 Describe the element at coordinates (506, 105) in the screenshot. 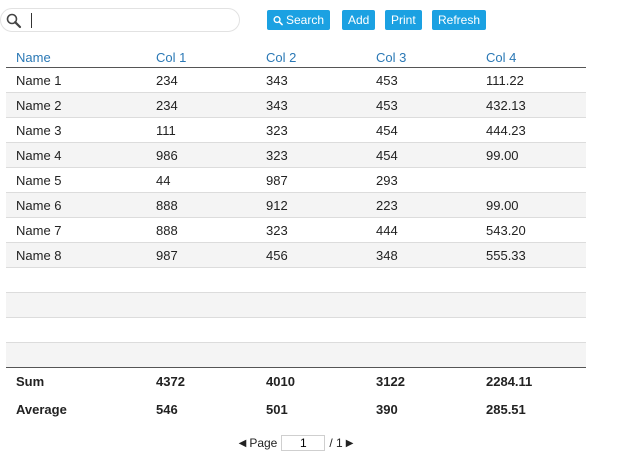

I see `table-cell: 432.13` at that location.